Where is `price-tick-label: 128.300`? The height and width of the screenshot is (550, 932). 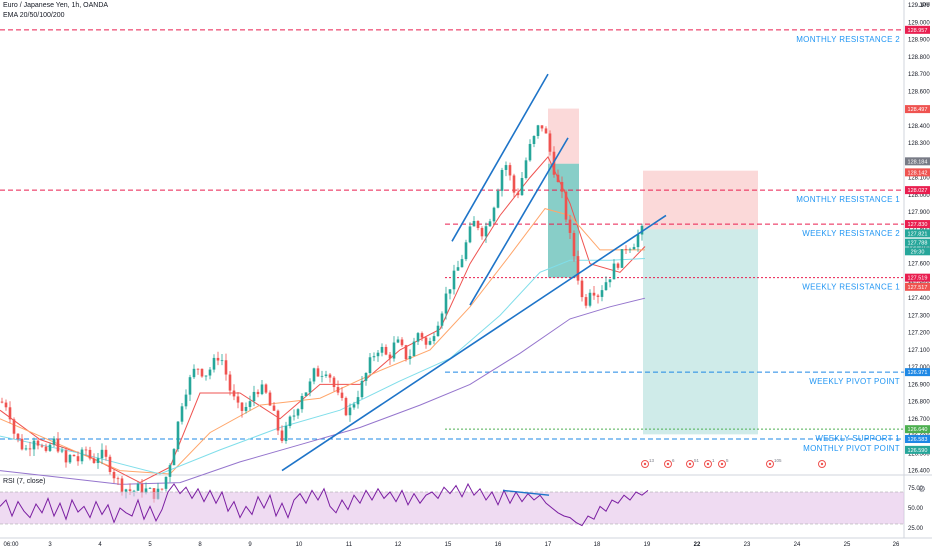
price-tick-label: 128.300 is located at coordinates (919, 144).